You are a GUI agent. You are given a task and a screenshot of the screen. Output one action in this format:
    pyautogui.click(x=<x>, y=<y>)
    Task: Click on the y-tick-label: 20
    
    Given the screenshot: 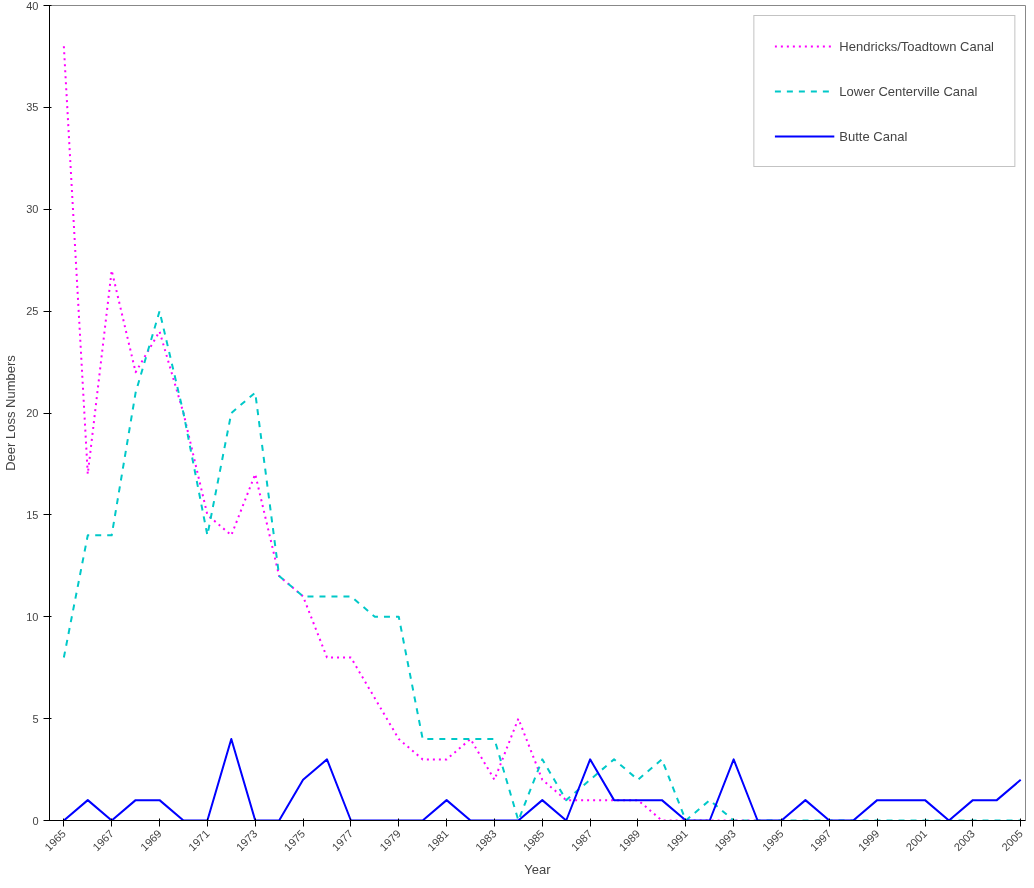 What is the action you would take?
    pyautogui.click(x=32, y=413)
    